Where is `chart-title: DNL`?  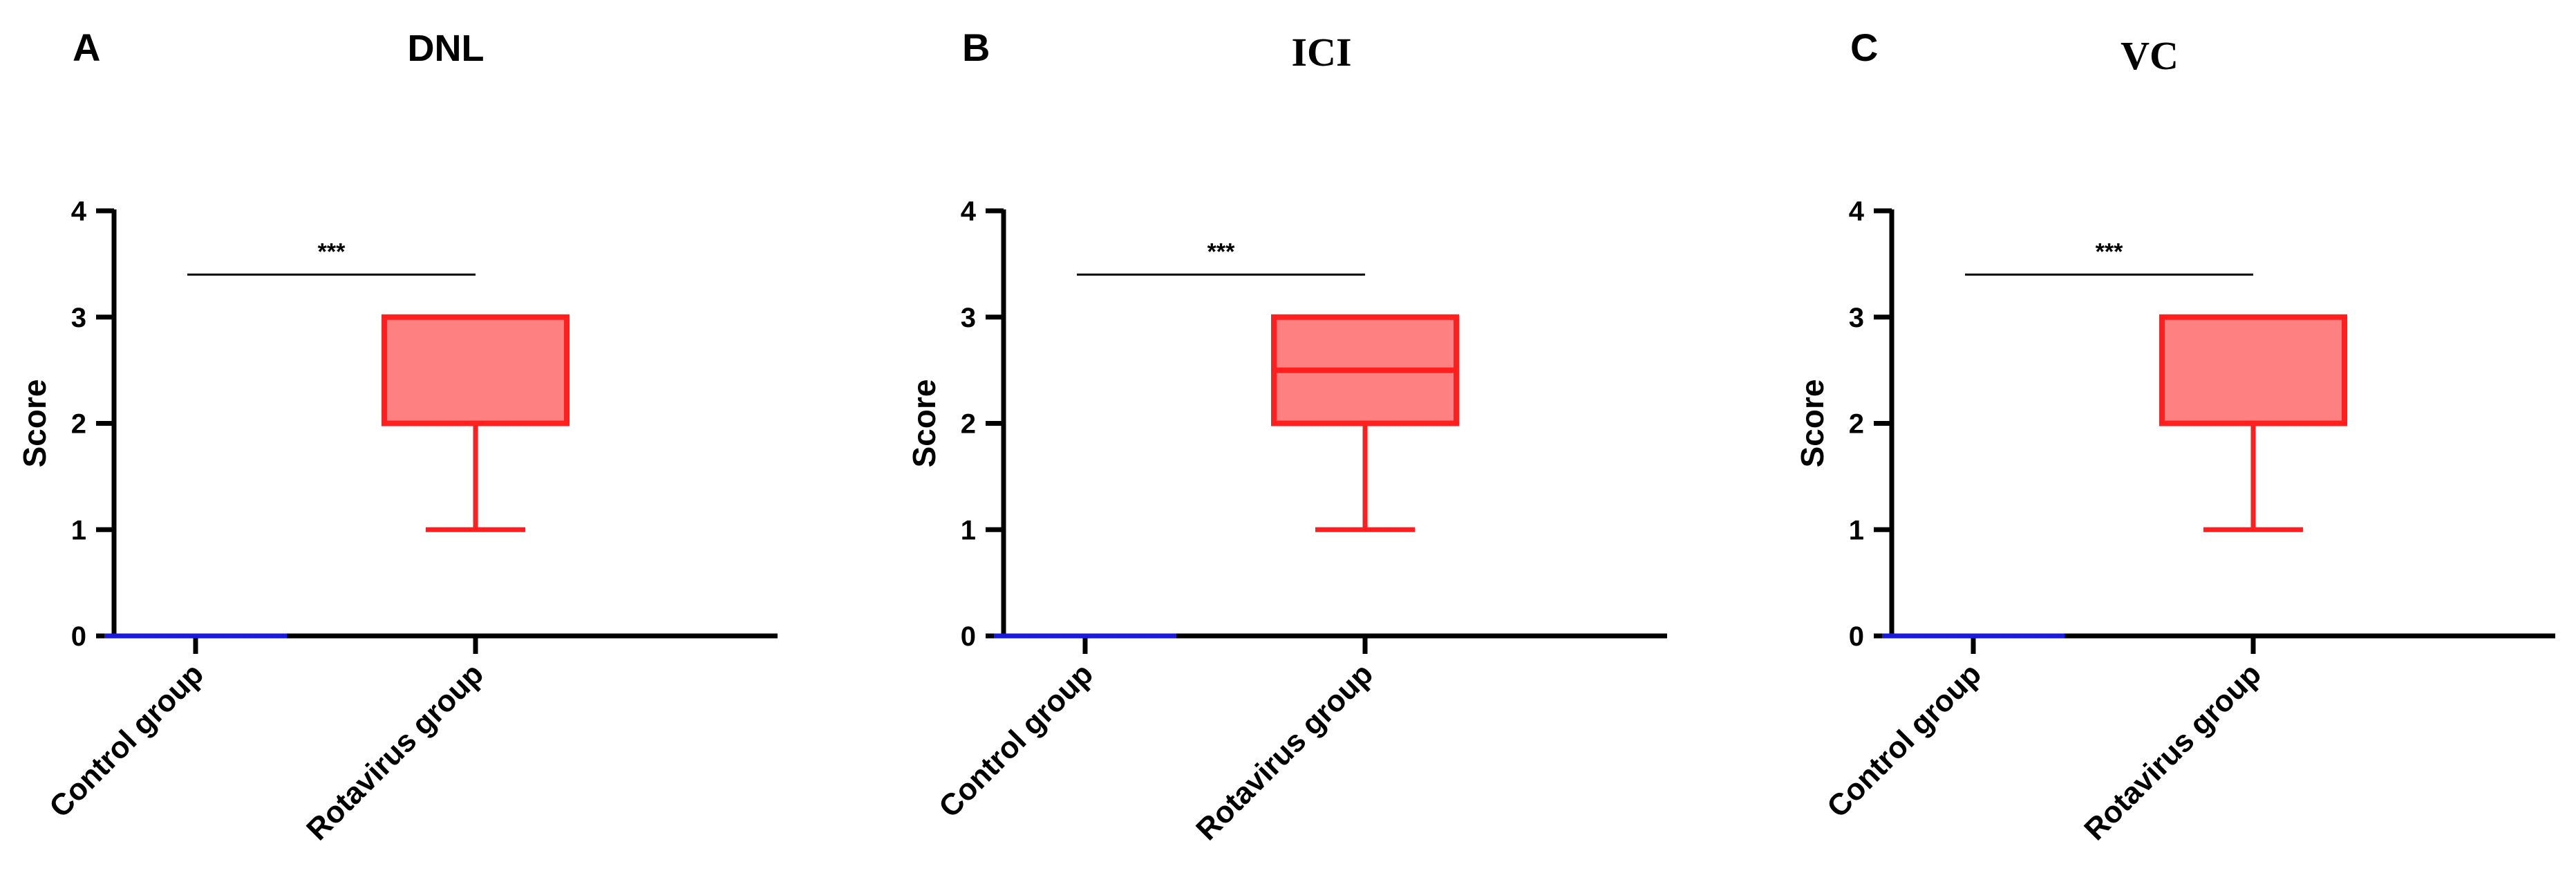
chart-title: DNL is located at coordinates (446, 48).